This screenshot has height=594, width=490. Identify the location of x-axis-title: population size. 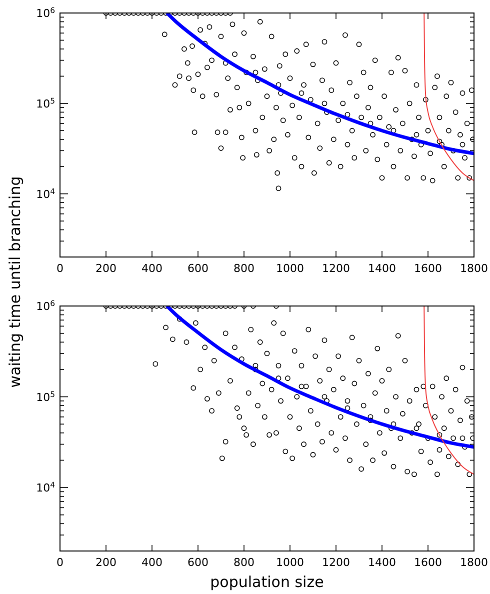
(267, 582).